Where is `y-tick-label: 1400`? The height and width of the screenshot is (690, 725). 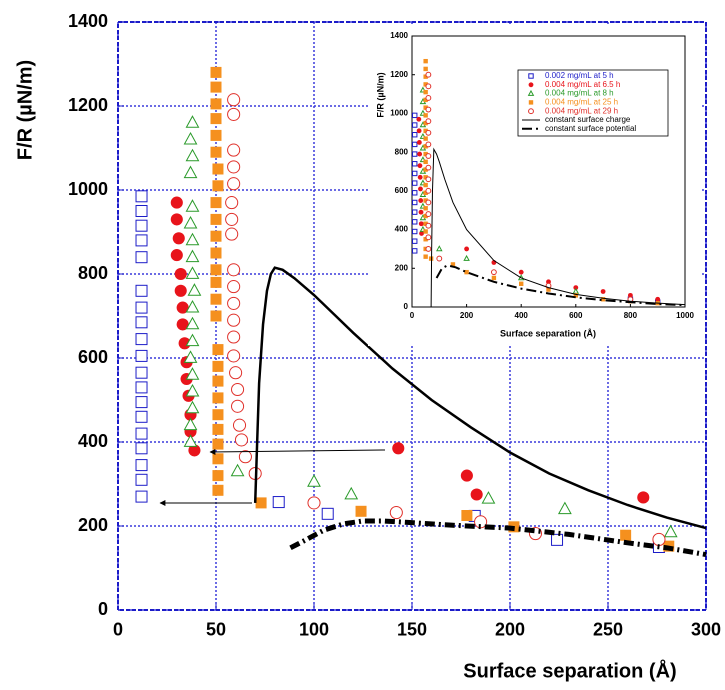
y-tick-label: 1400 is located at coordinates (88, 21).